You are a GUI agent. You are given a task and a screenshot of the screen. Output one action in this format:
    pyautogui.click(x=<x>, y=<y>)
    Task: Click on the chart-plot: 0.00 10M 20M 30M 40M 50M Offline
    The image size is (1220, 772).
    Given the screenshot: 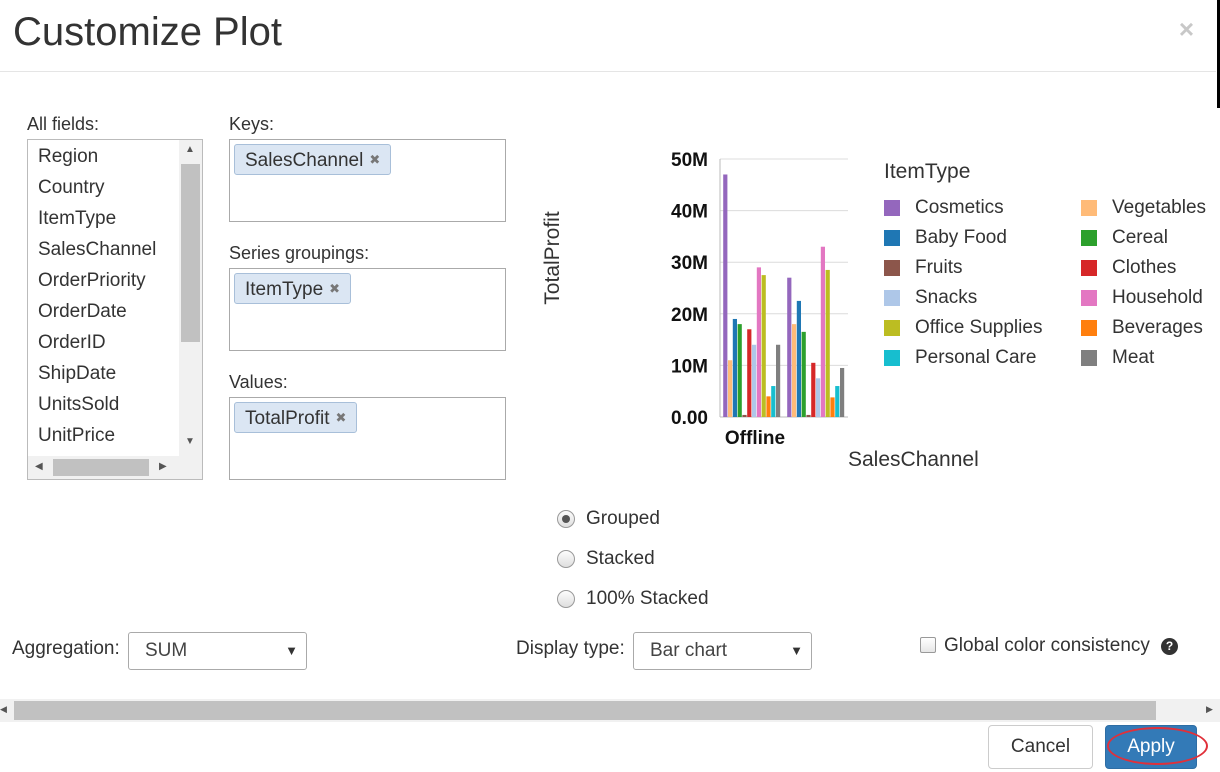 What is the action you would take?
    pyautogui.click(x=759, y=299)
    